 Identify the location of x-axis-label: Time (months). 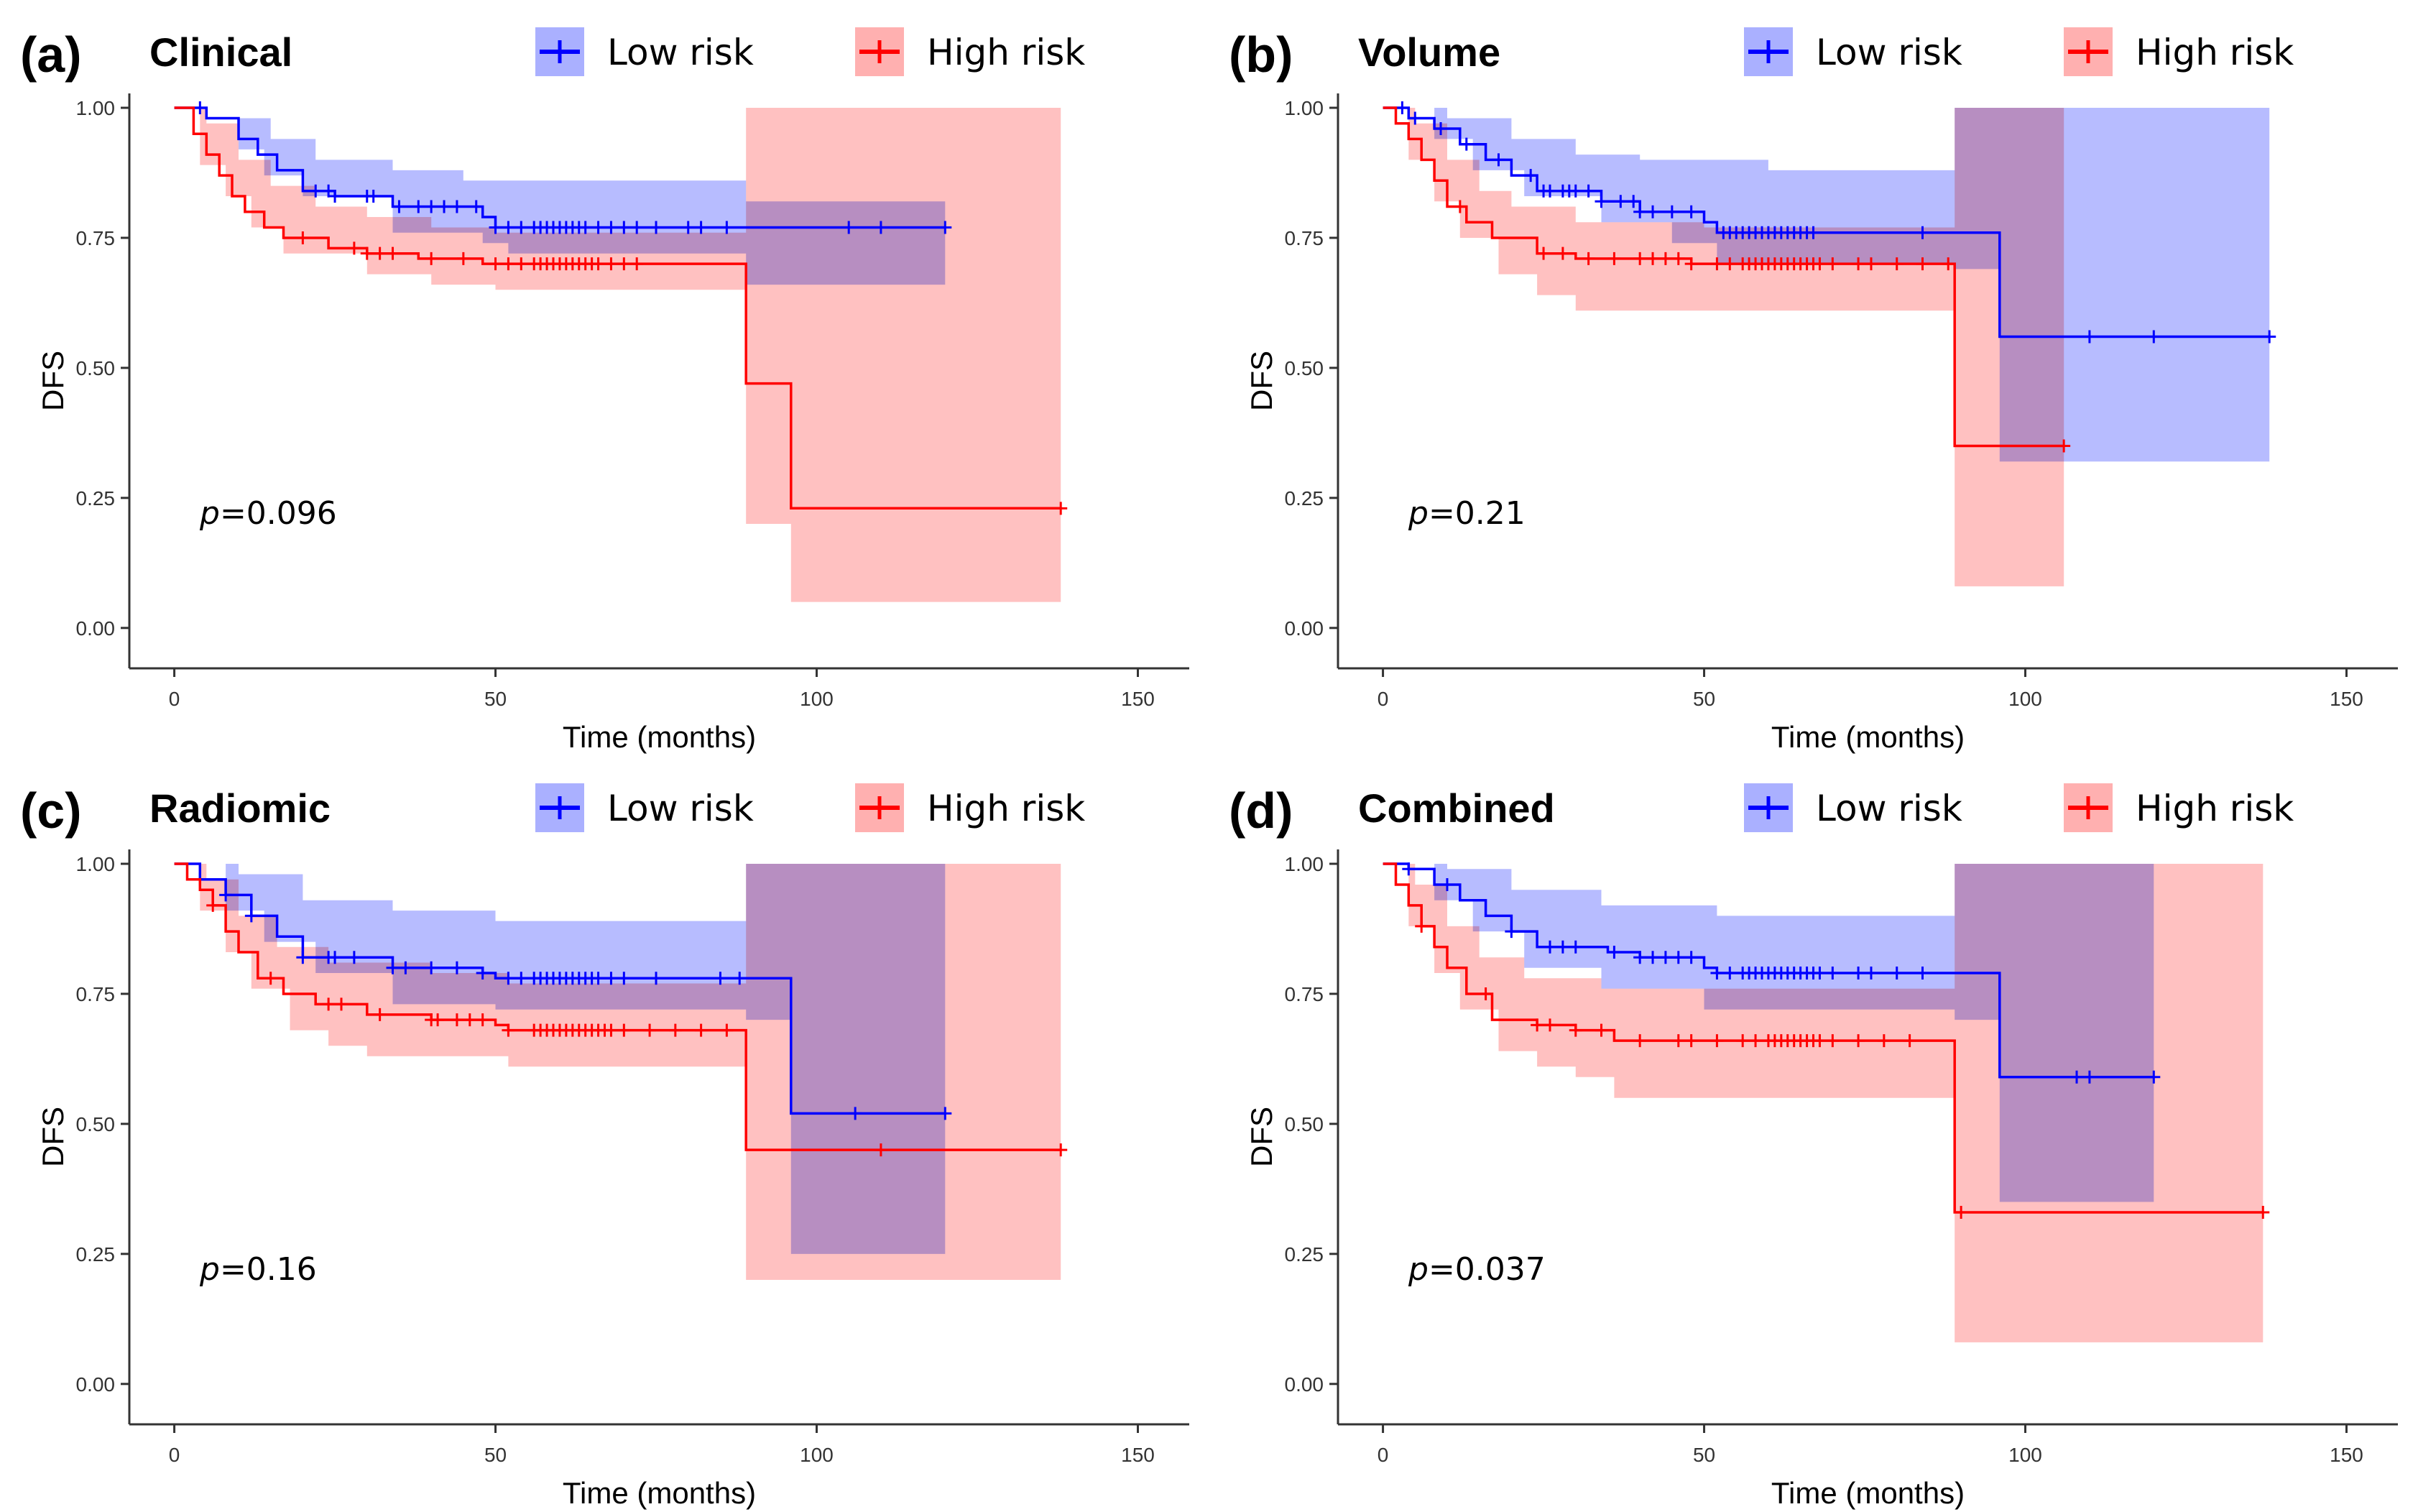
(1868, 737).